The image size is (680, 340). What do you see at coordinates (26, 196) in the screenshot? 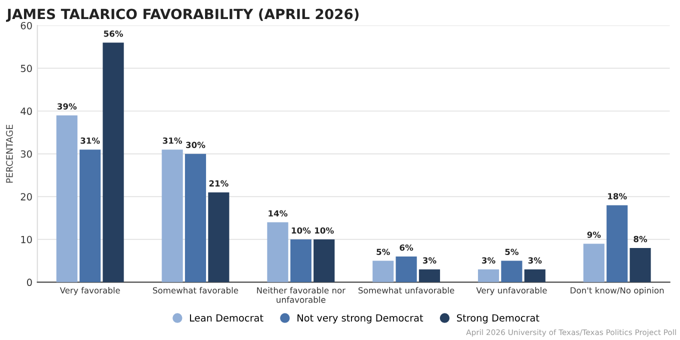
I see `y-tick-label: 20` at bounding box center [26, 196].